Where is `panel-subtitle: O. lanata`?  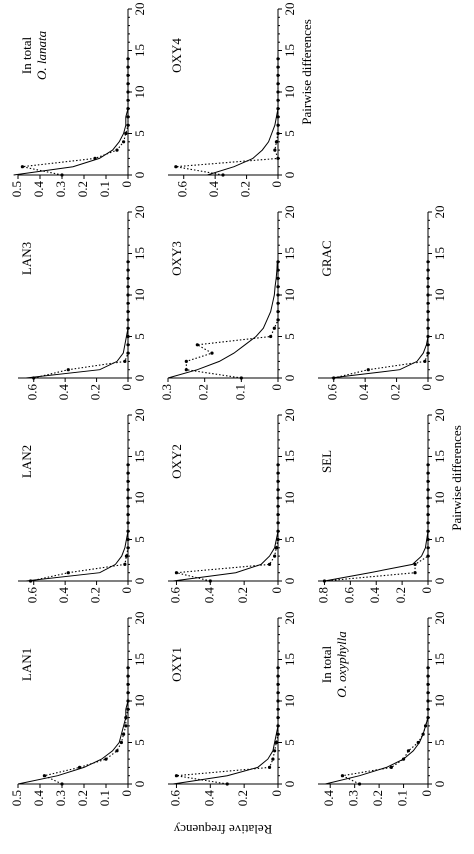
panel-subtitle: O. lanata is located at coordinates (41, 55).